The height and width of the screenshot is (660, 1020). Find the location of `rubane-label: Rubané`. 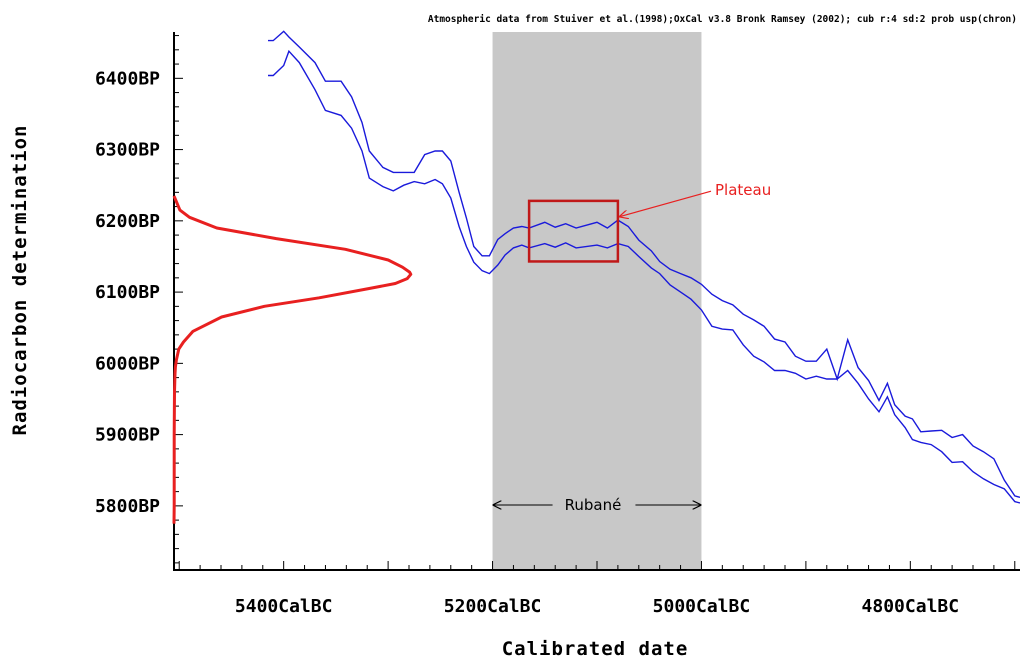

rubane-label: Rubané is located at coordinates (593, 505).